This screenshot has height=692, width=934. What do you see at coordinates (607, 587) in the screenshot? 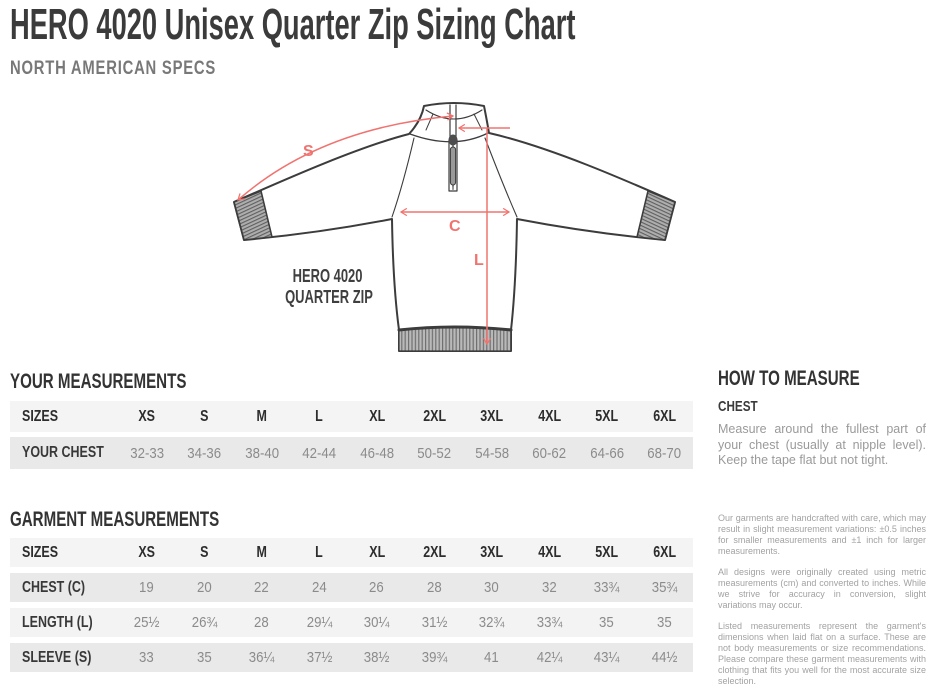
I see `chest-5xl: 33¾` at bounding box center [607, 587].